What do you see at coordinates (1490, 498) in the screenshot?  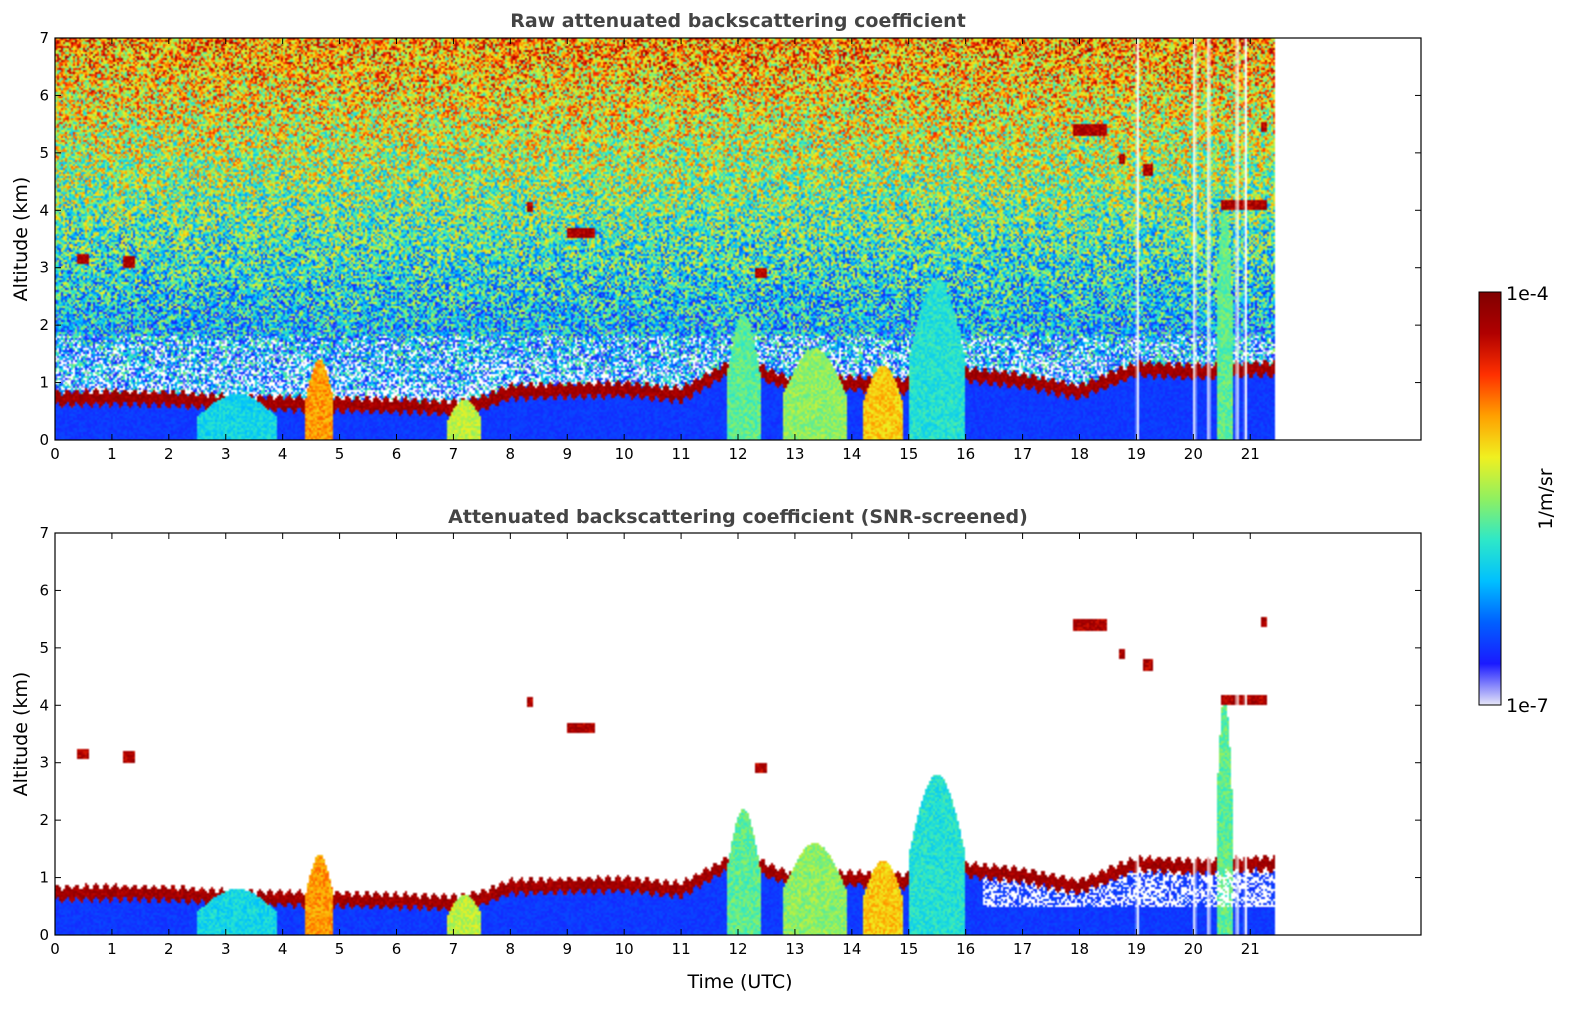 I see `colorbar-gradient` at bounding box center [1490, 498].